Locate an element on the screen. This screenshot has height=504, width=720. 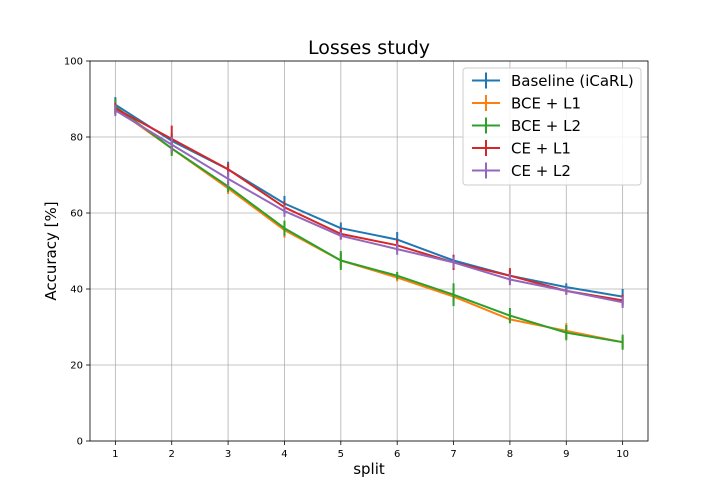
legend-label: BCE + L2 is located at coordinates (546, 126).